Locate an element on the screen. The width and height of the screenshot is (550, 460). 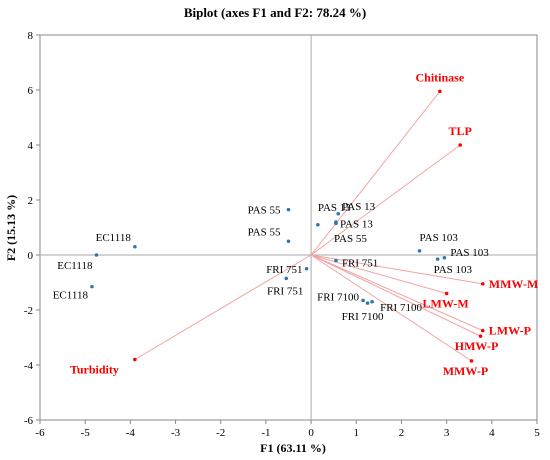
x-tick-label: 1 is located at coordinates (357, 433).